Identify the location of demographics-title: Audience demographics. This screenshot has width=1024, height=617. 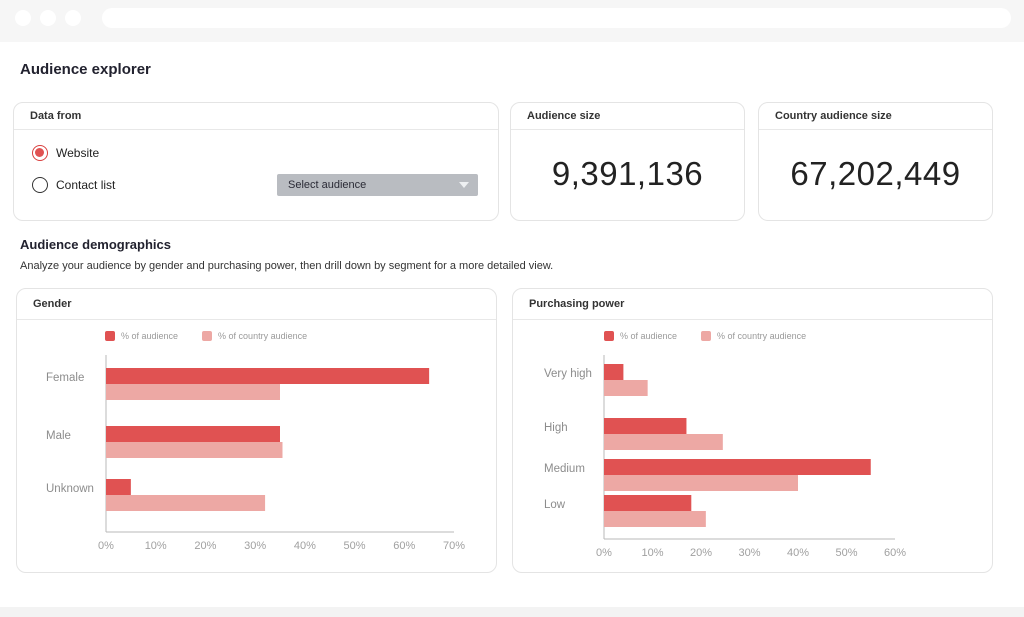
(95, 244).